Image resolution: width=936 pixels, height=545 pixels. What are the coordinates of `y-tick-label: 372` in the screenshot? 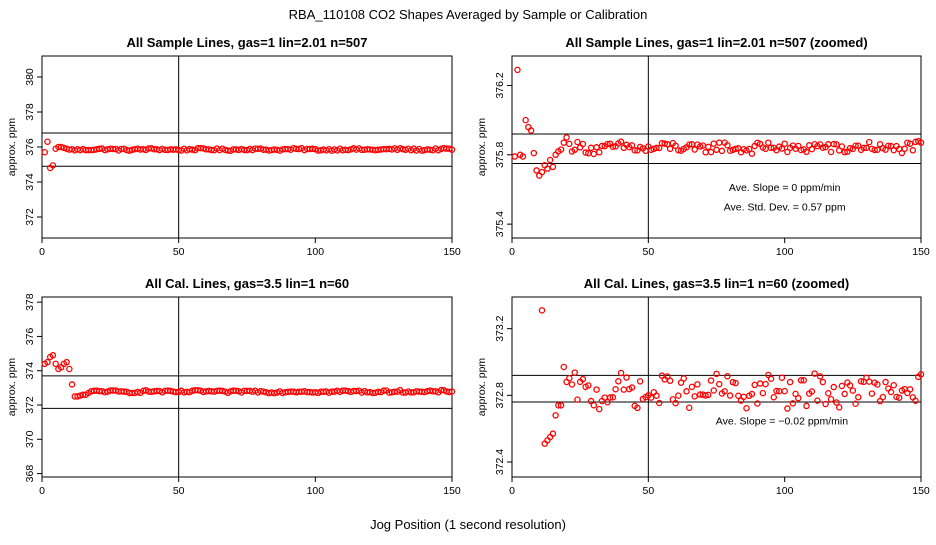 It's located at (30, 405).